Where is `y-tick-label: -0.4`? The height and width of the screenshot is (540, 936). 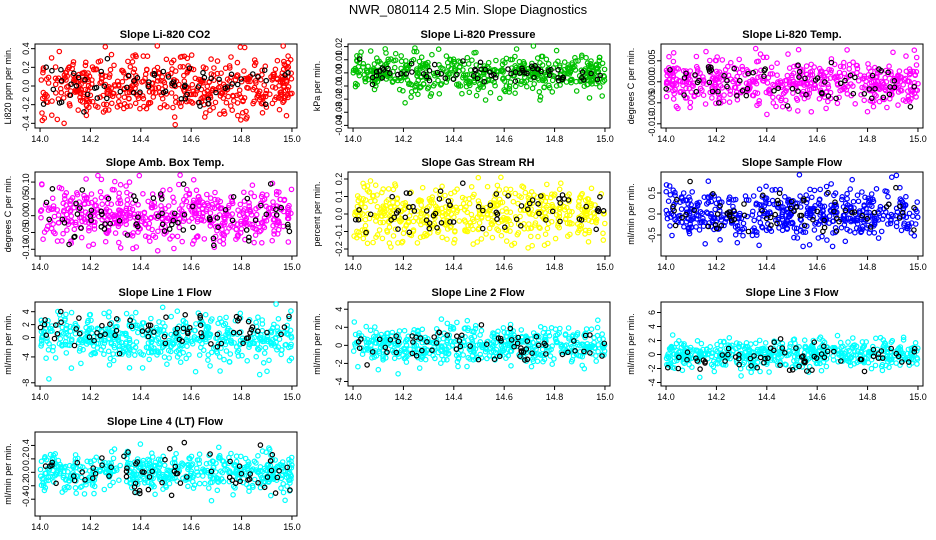 y-tick-label: -0.4 is located at coordinates (26, 124).